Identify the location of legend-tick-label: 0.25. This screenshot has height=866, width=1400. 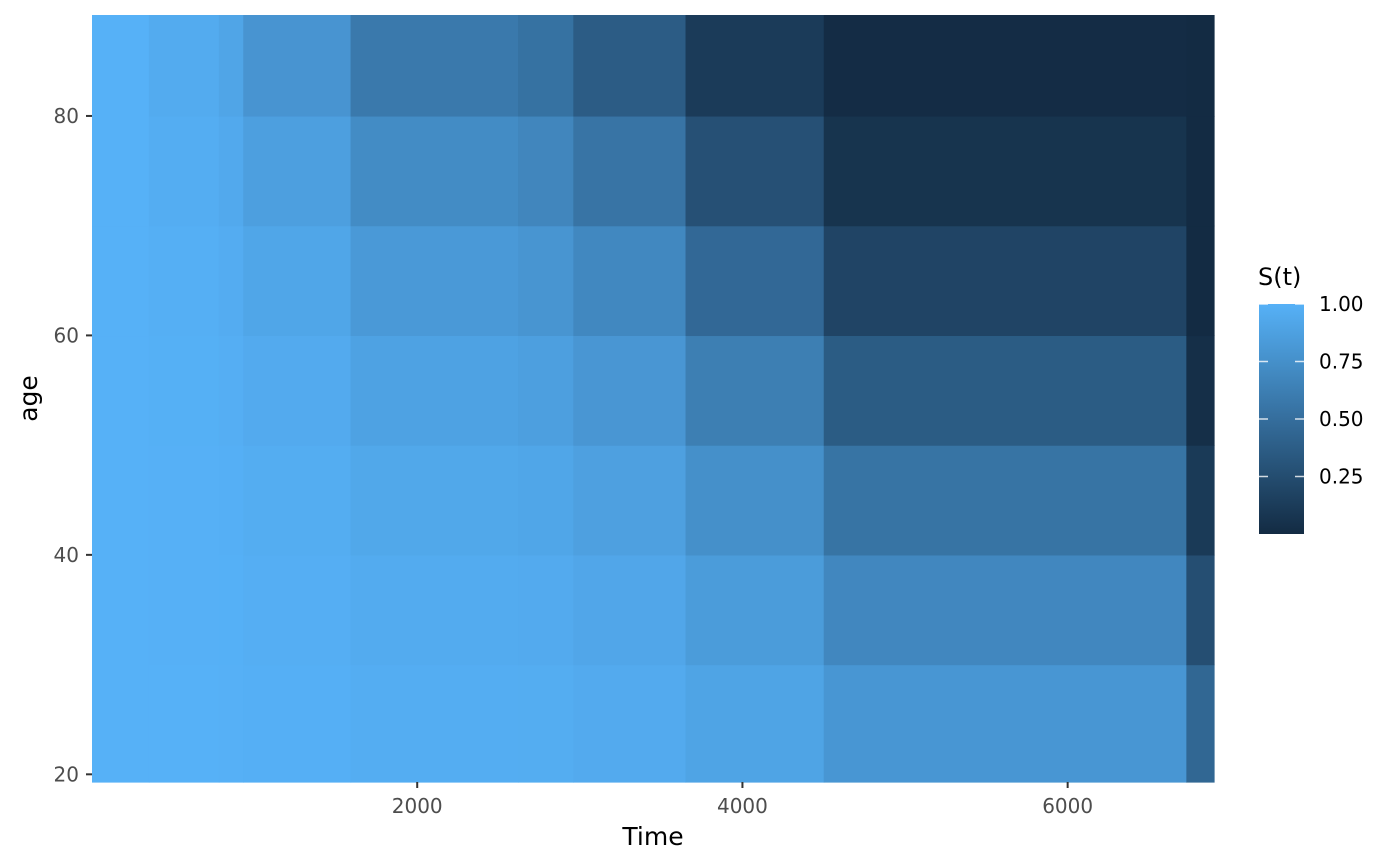
(1341, 477).